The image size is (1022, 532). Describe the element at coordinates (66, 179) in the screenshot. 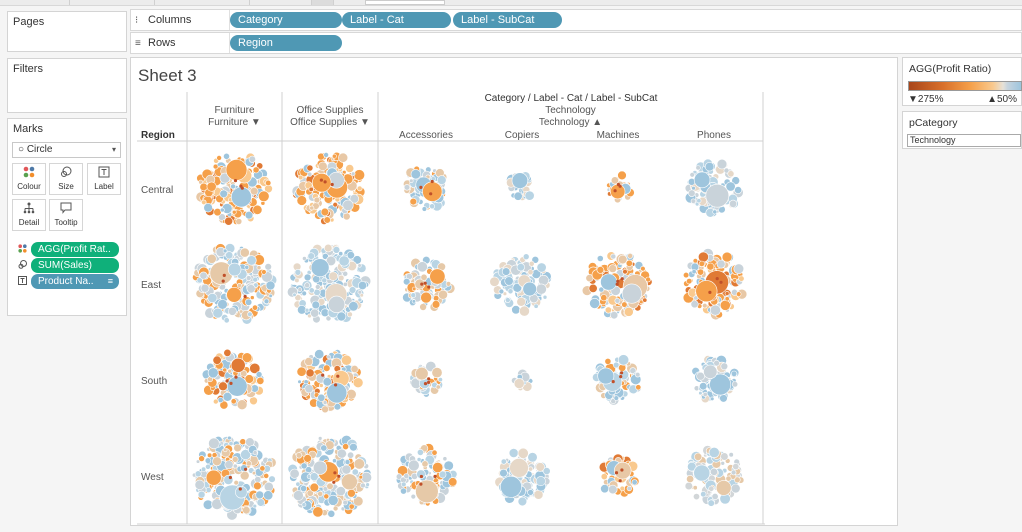

I see `size-button: Size` at that location.